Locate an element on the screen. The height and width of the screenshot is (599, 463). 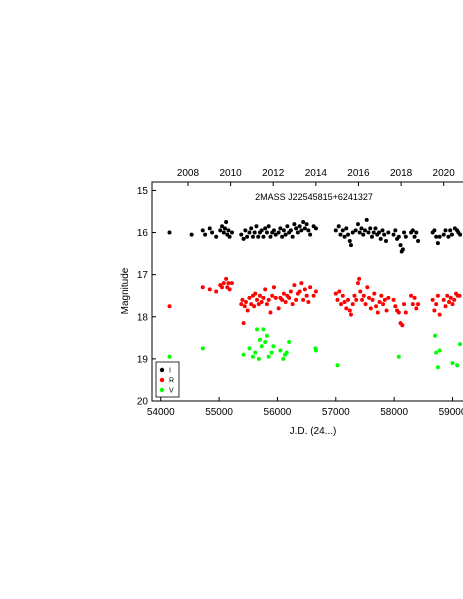
x-tick-label: 58000 is located at coordinates (394, 412).